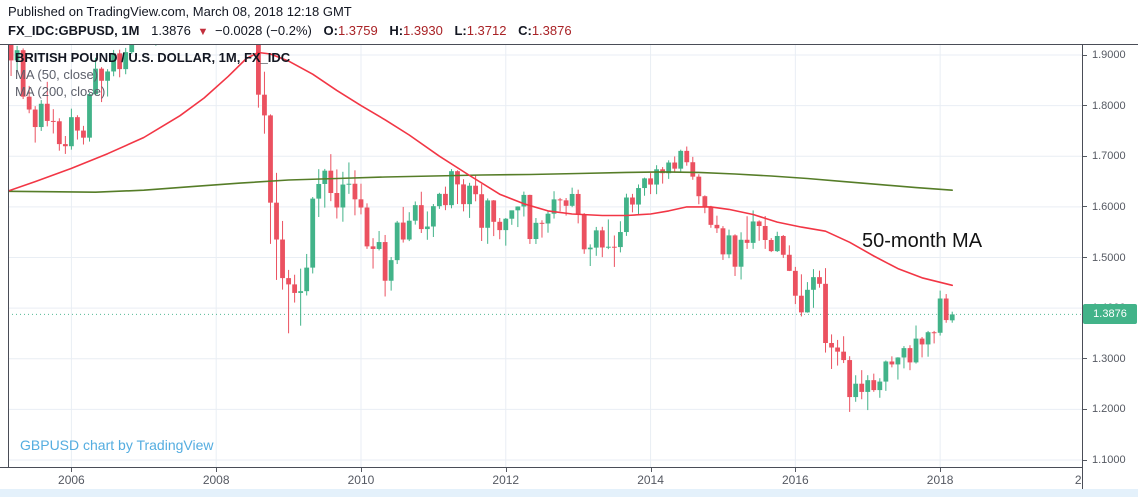  I want to click on plot-top-border, so click(569, 44).